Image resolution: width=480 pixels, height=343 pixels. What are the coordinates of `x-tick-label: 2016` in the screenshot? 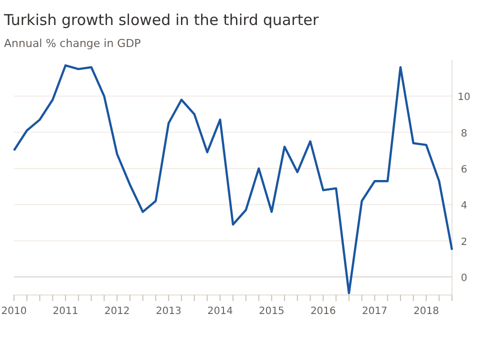 It's located at (323, 311).